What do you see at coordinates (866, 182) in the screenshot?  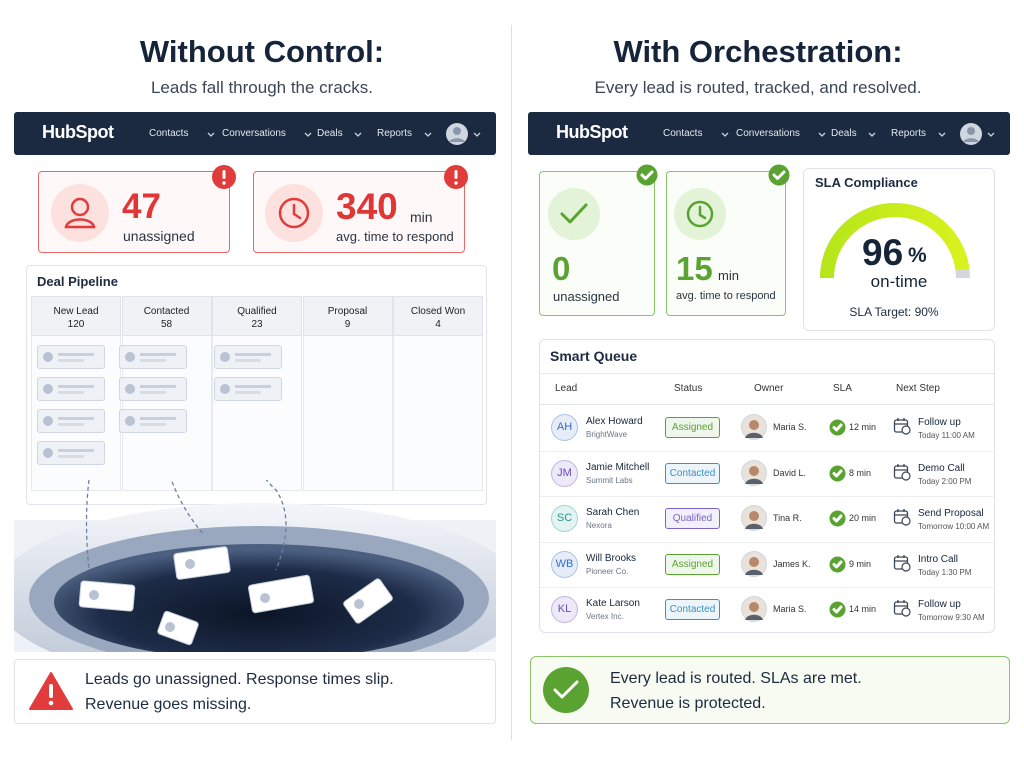 I see `sla-title: SLA Compliance` at bounding box center [866, 182].